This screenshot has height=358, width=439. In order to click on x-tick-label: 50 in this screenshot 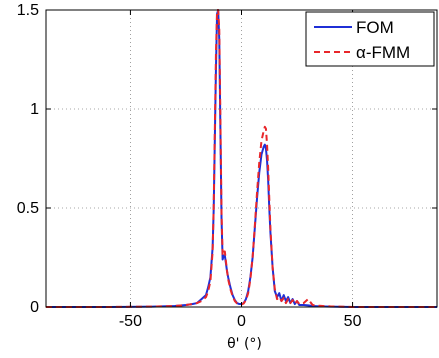, I will do `click(353, 321)`.